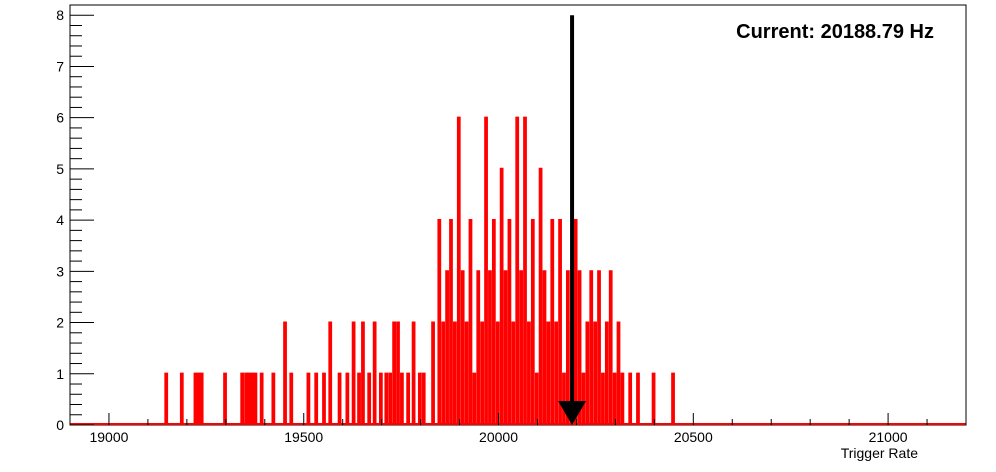  Describe the element at coordinates (572, 220) in the screenshot. I see `current-value-arrow` at that location.